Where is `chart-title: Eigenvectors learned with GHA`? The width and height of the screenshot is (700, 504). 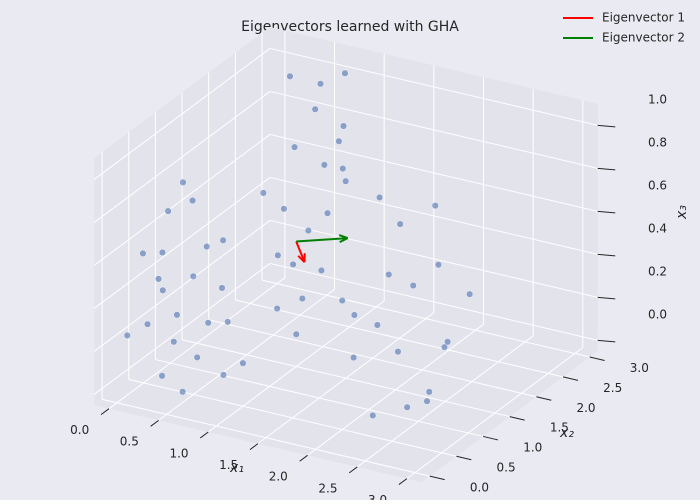
chart-title: Eigenvectors learned with GHA is located at coordinates (350, 27).